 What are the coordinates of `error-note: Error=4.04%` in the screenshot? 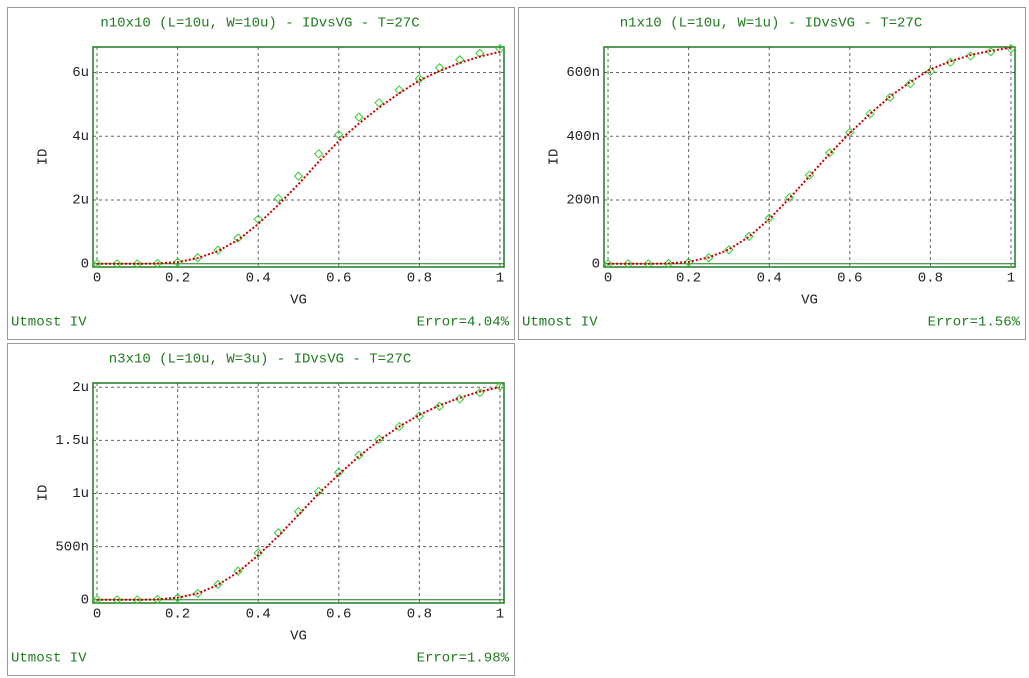 It's located at (463, 323).